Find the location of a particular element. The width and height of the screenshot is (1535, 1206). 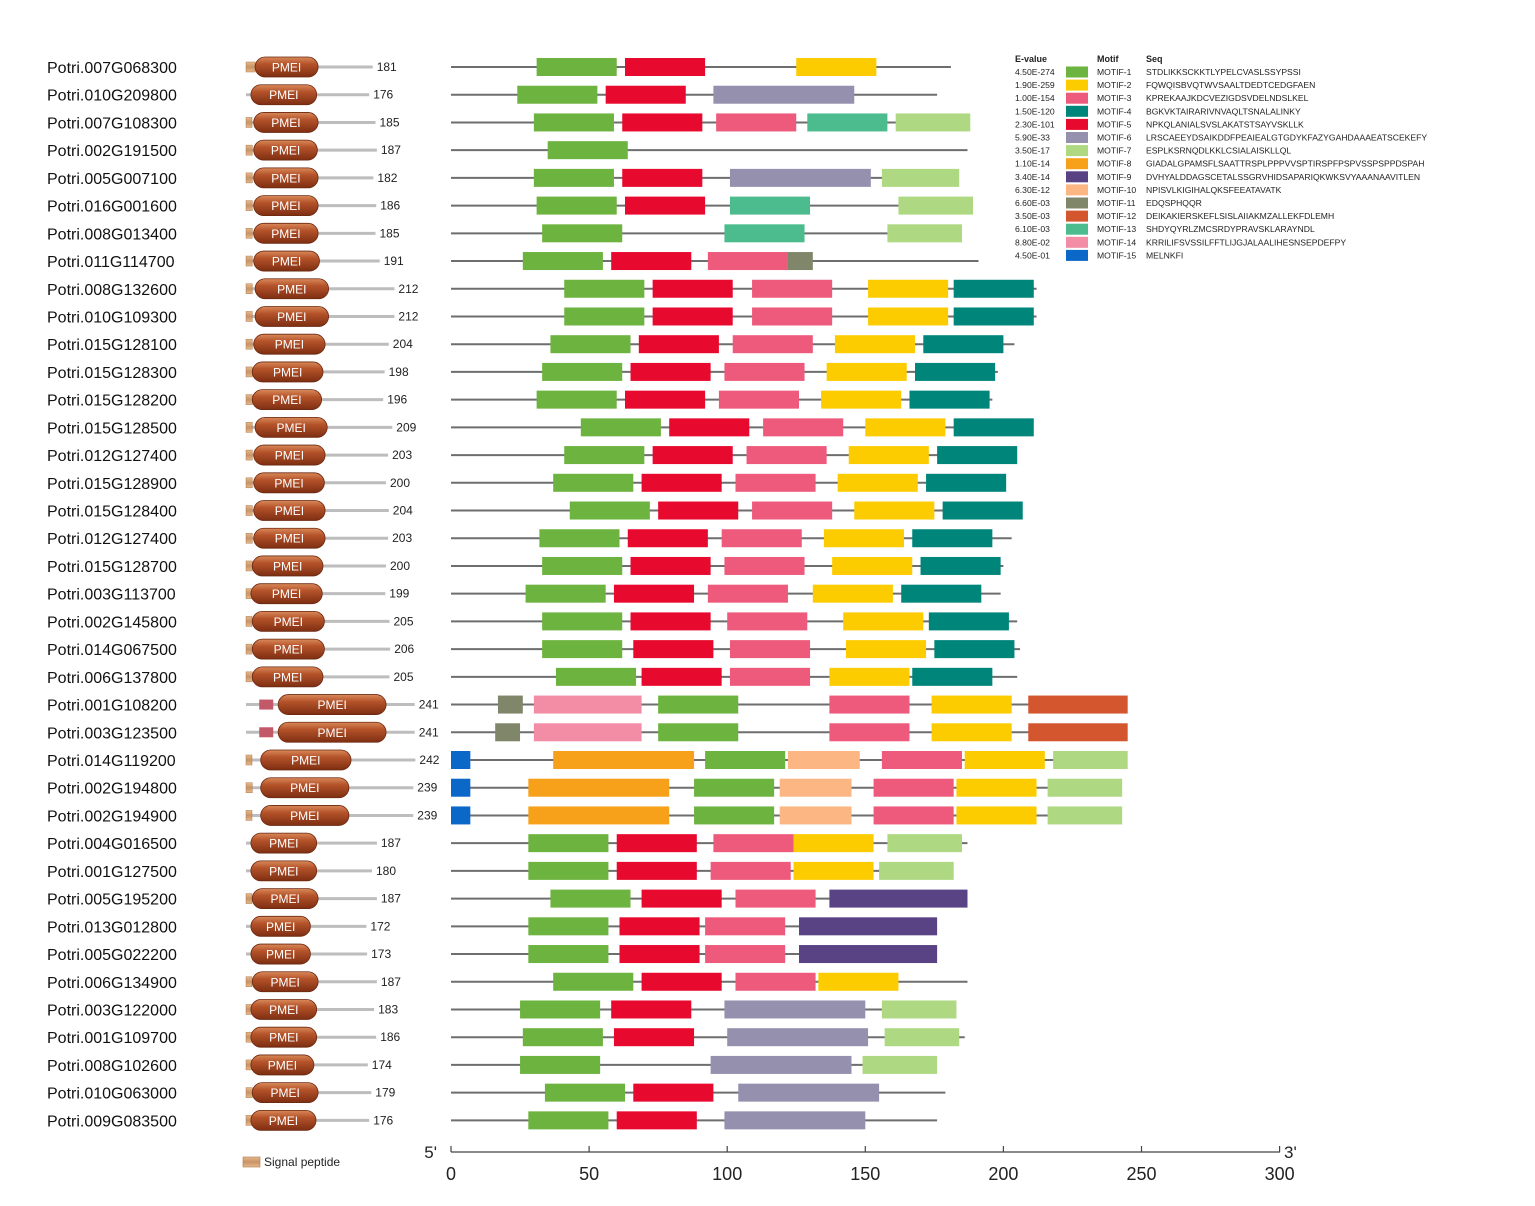

domain-row: PMEI 186 is located at coordinates (323, 206).